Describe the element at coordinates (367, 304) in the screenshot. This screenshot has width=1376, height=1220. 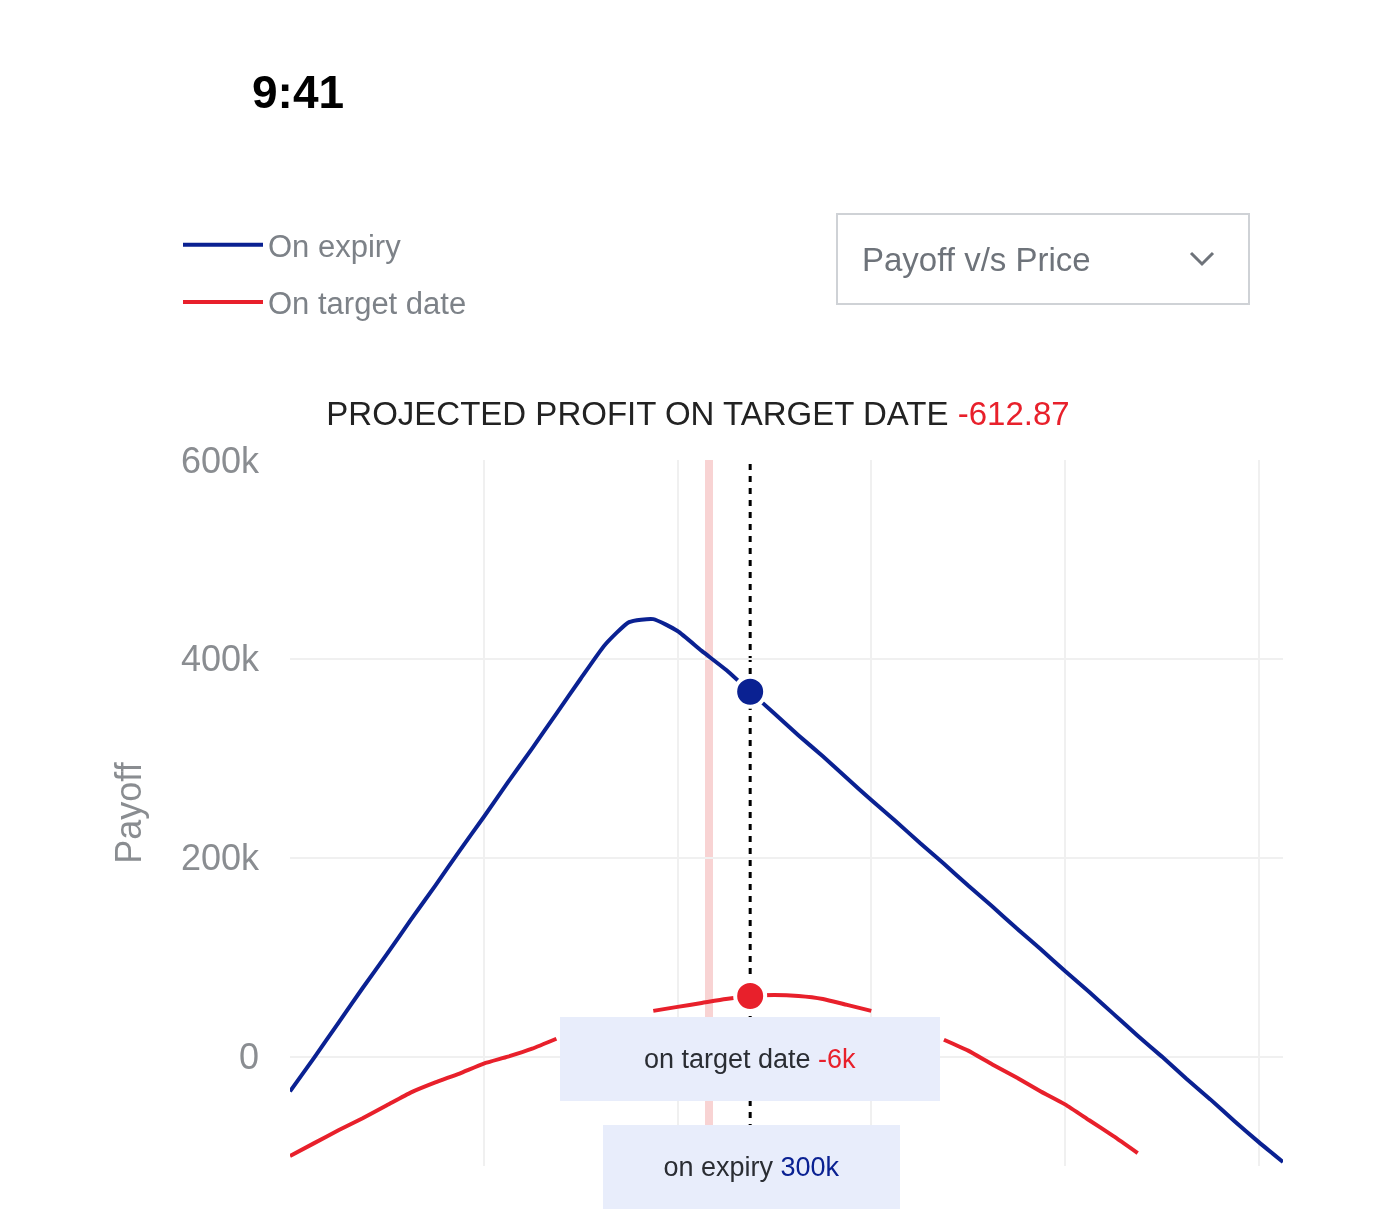
I see `legend-label: On target date` at that location.